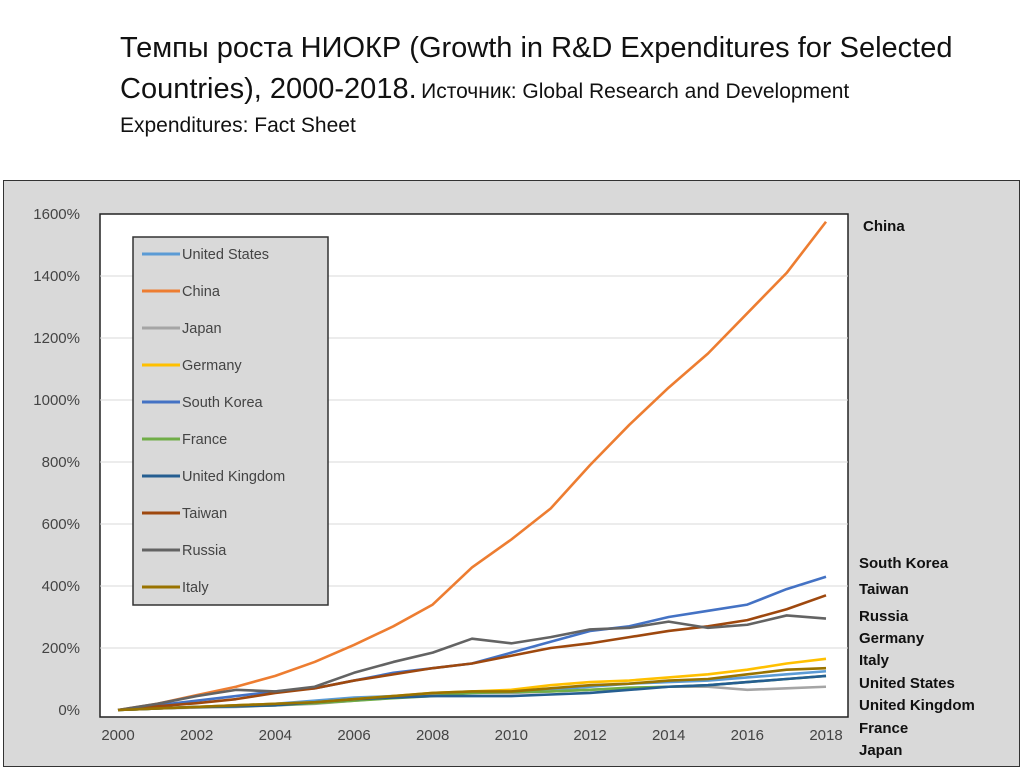 This screenshot has width=1024, height=767. I want to click on x-tick-label: 2002, so click(196, 735).